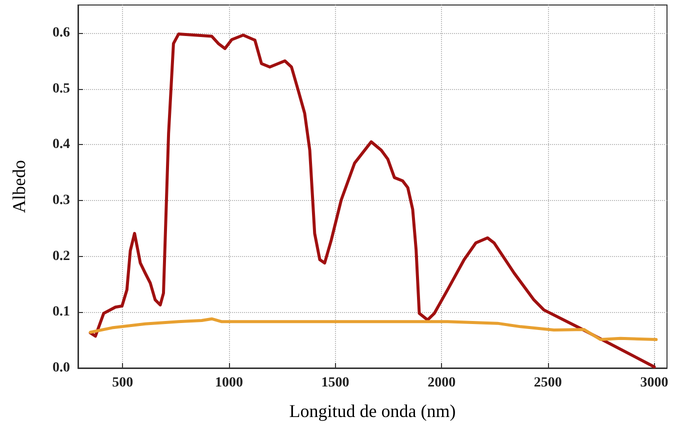  What do you see at coordinates (61, 256) in the screenshot?
I see `y-tick-label: 0.2` at bounding box center [61, 256].